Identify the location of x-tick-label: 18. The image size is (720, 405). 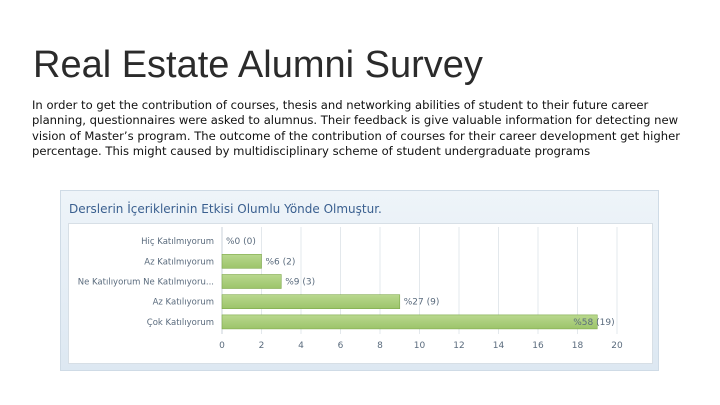
(578, 346).